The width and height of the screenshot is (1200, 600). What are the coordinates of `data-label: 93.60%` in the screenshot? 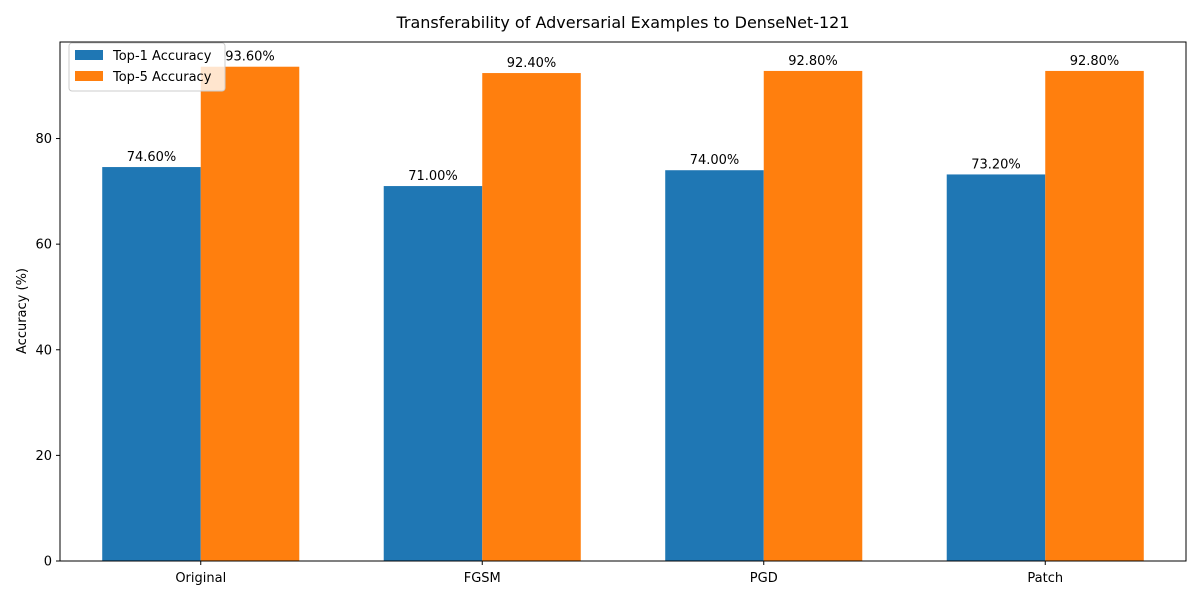 It's located at (250, 57).